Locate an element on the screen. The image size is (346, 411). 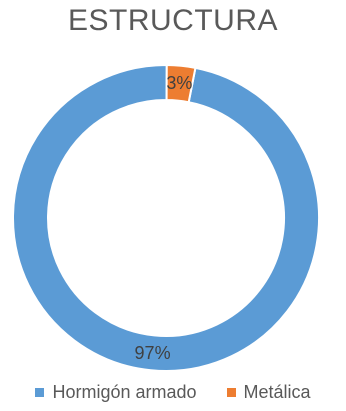
legend-swatch-metalica is located at coordinates (231, 392).